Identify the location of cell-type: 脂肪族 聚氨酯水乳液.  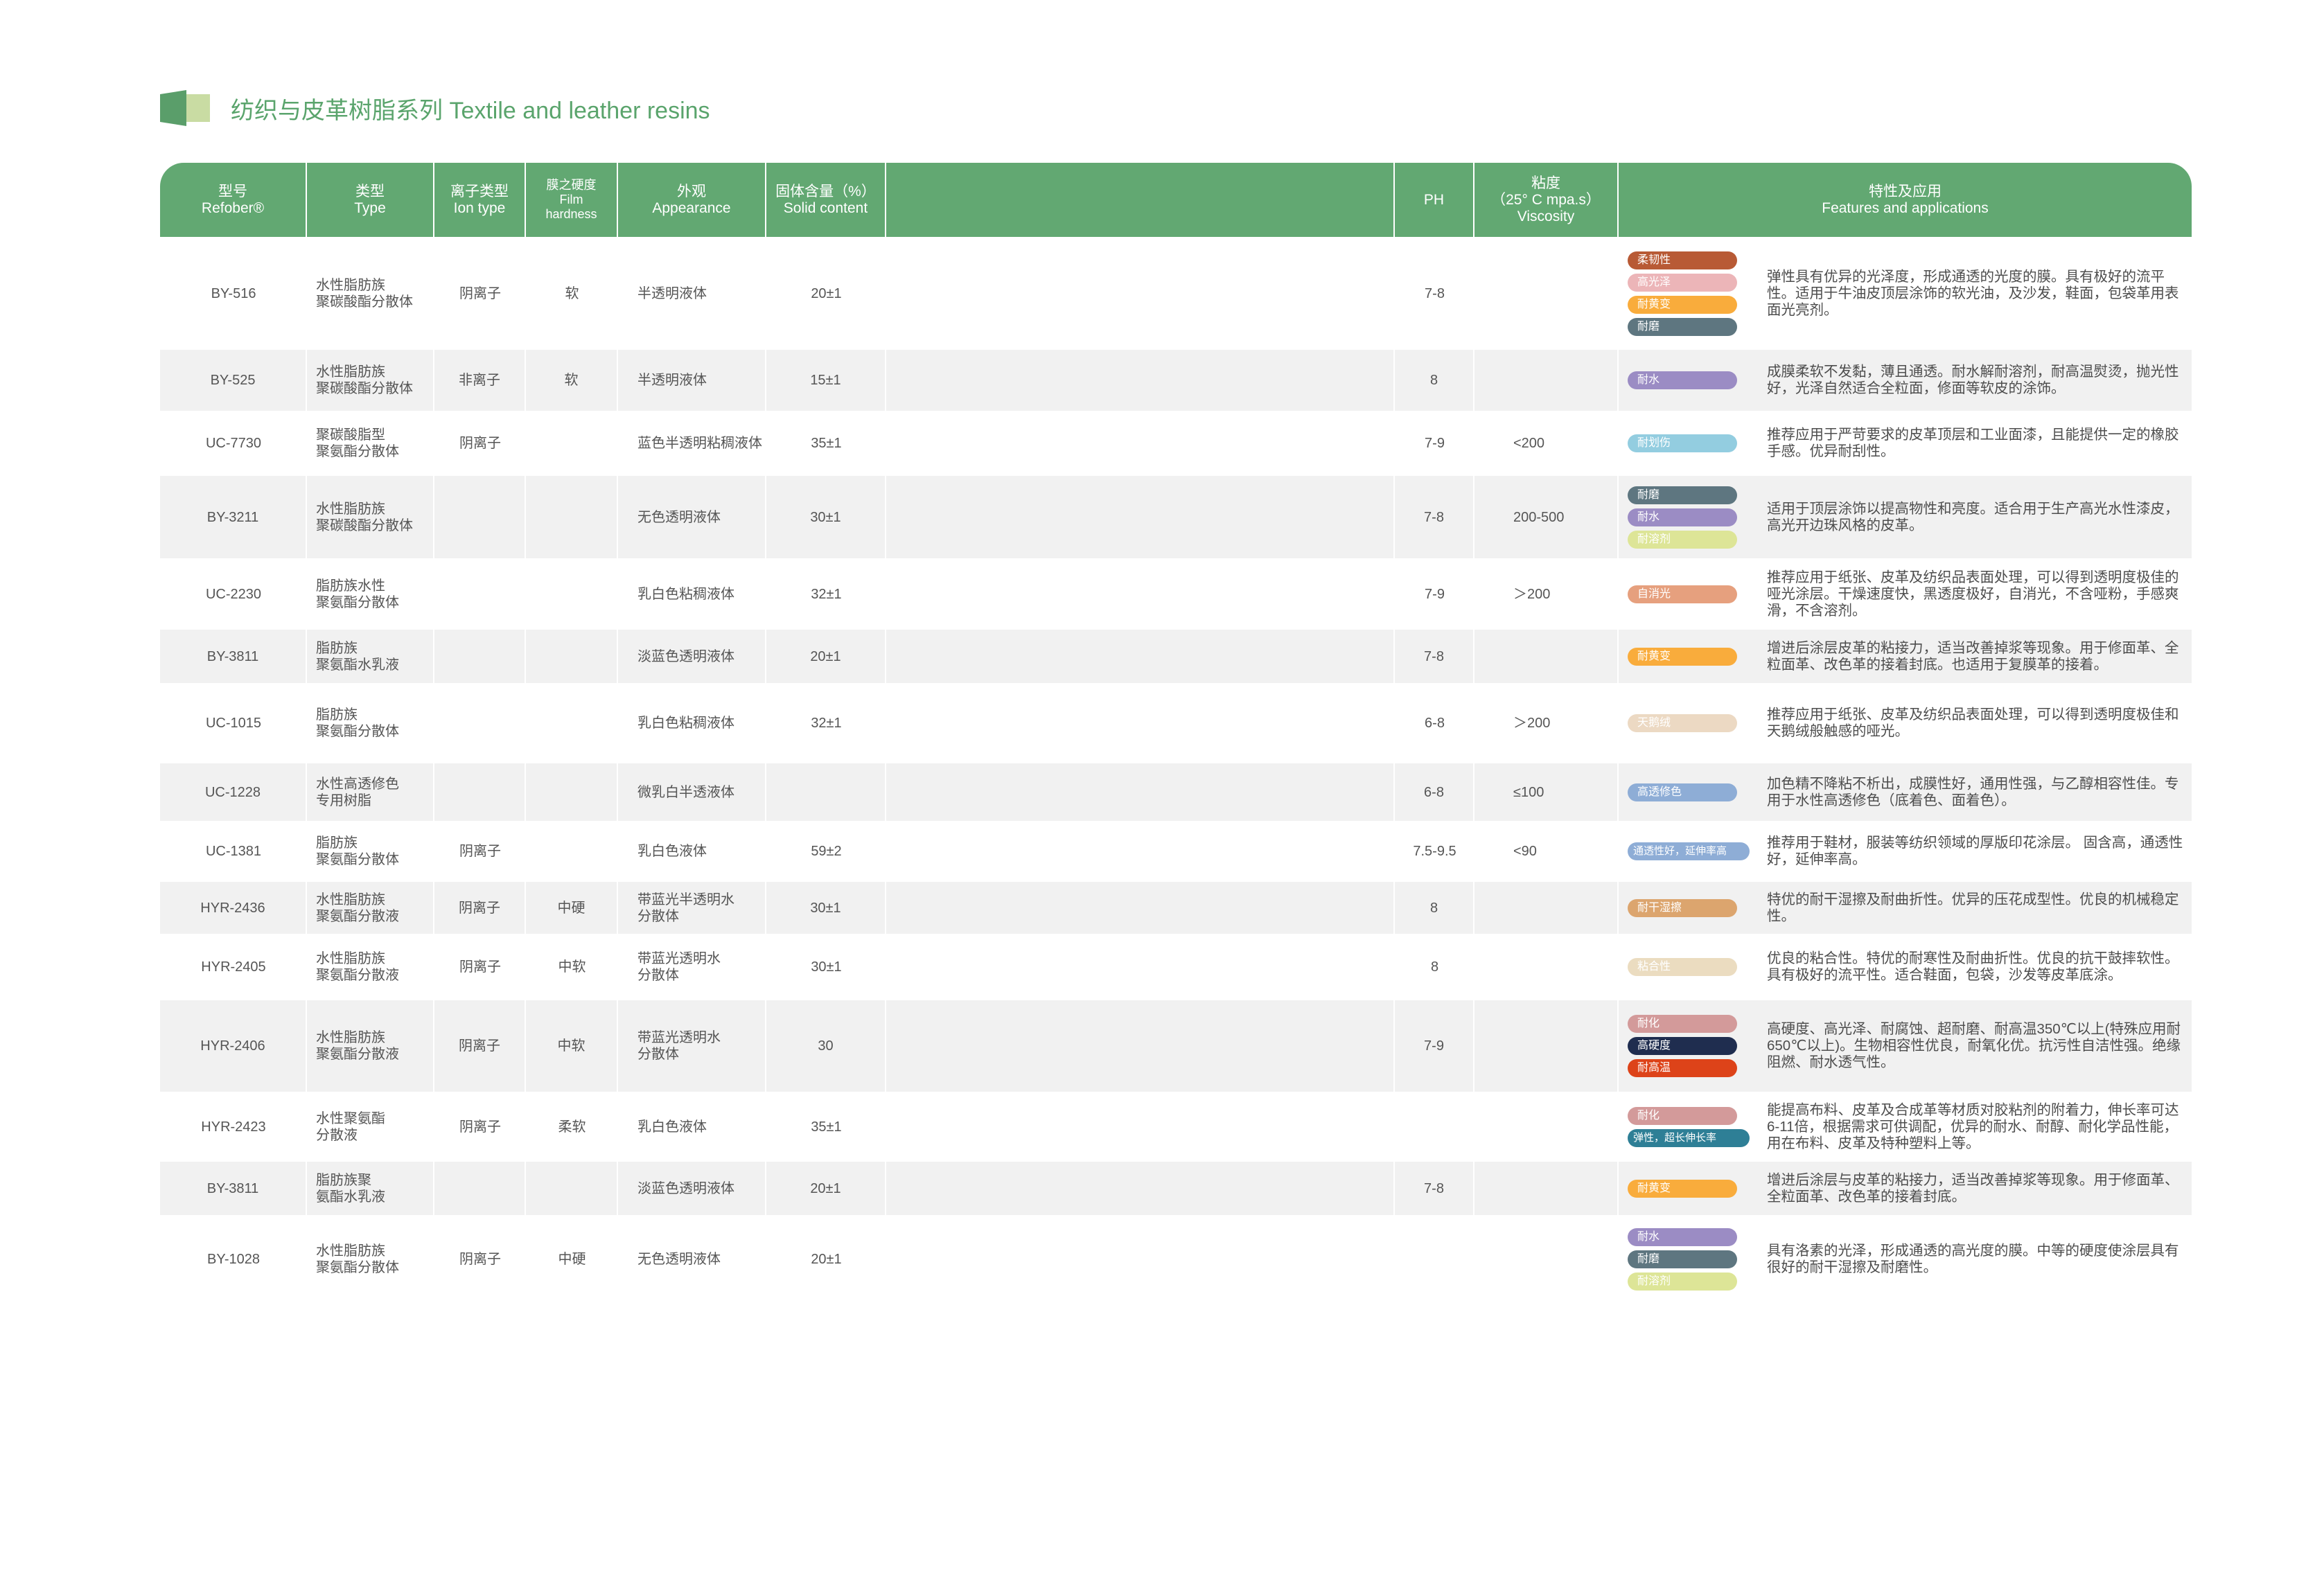
(370, 656).